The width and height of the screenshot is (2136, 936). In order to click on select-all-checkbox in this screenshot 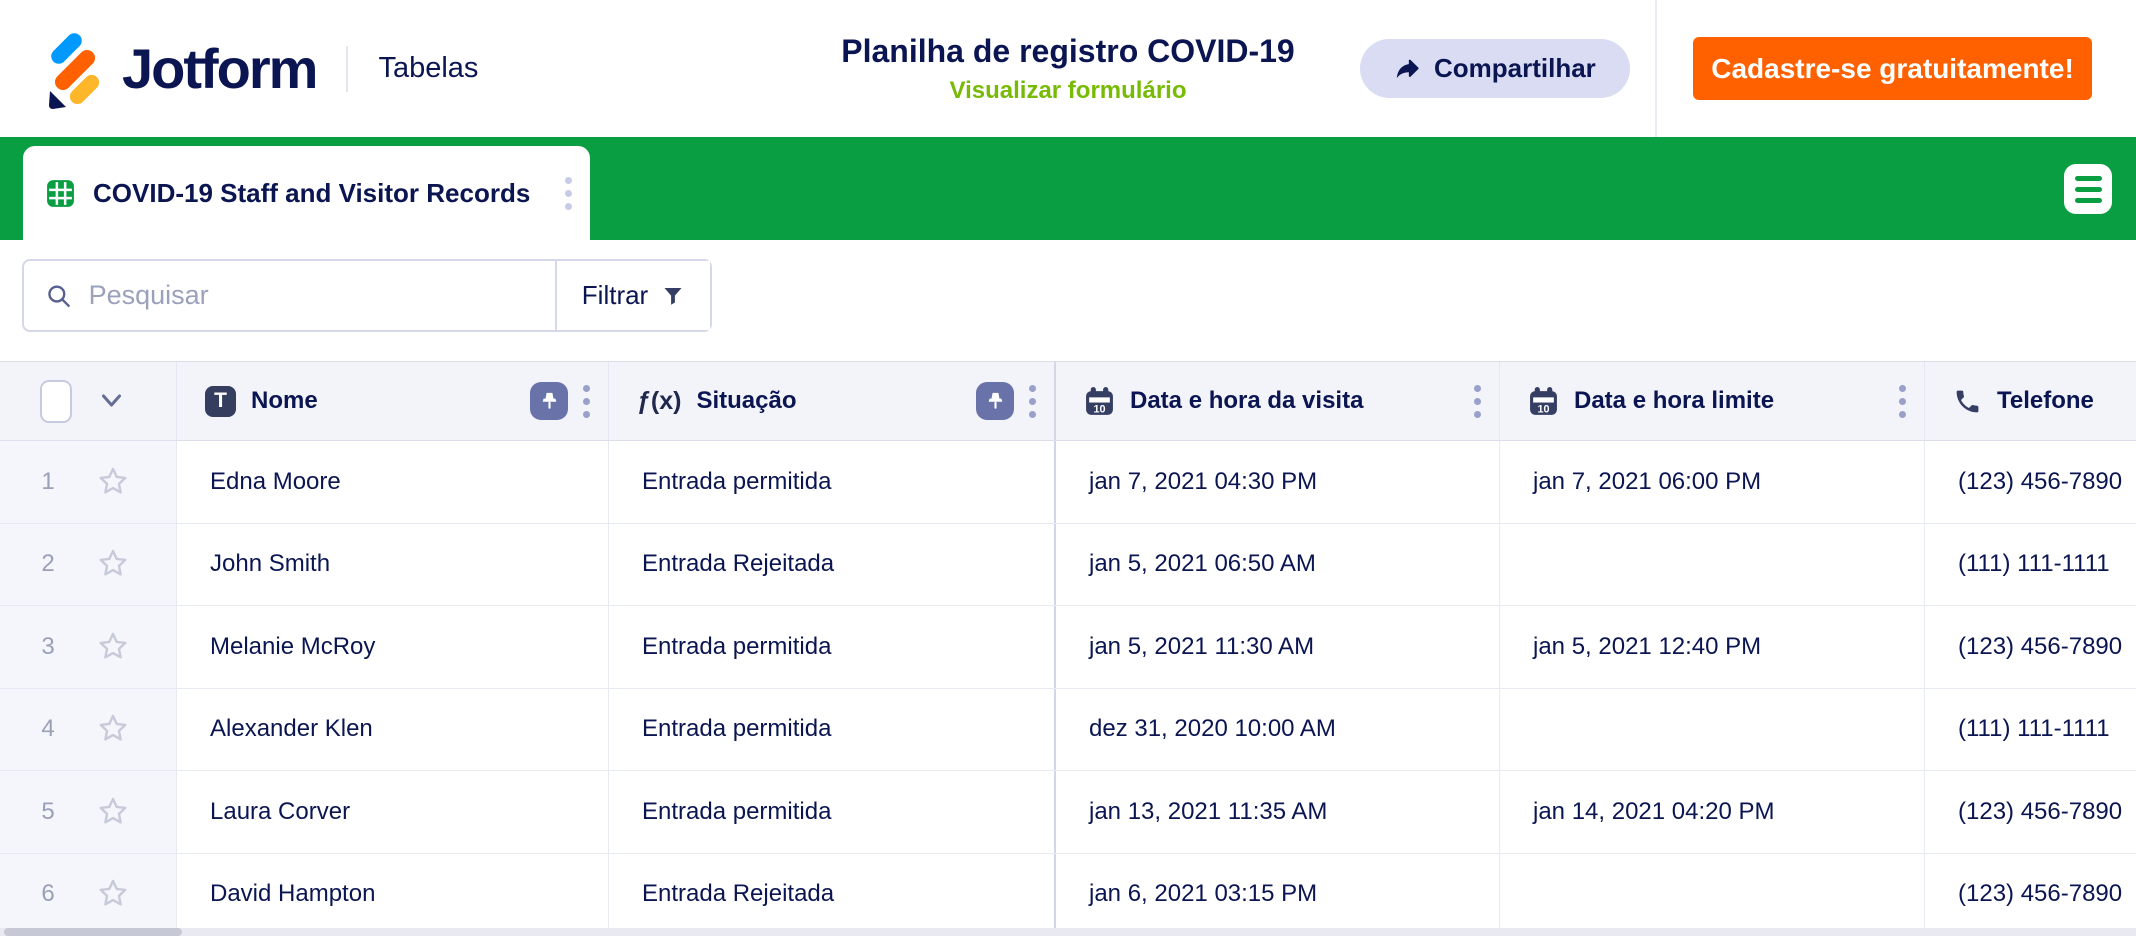, I will do `click(56, 401)`.